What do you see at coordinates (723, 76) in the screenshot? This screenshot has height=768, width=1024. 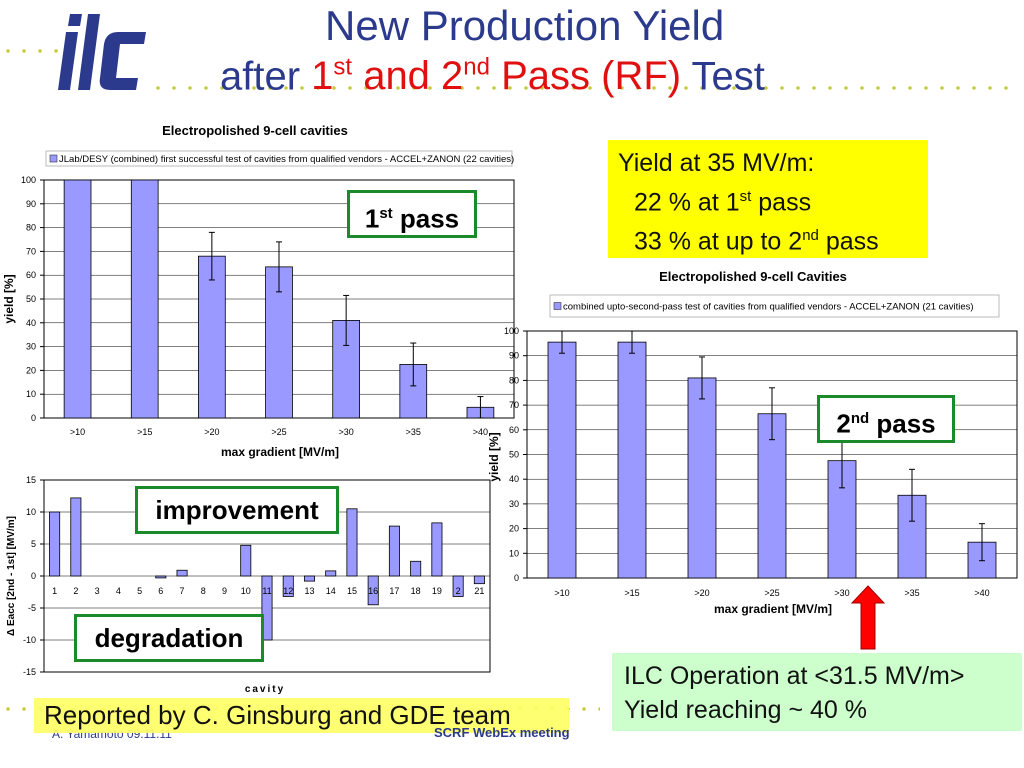 I see `title-suffix: Test` at bounding box center [723, 76].